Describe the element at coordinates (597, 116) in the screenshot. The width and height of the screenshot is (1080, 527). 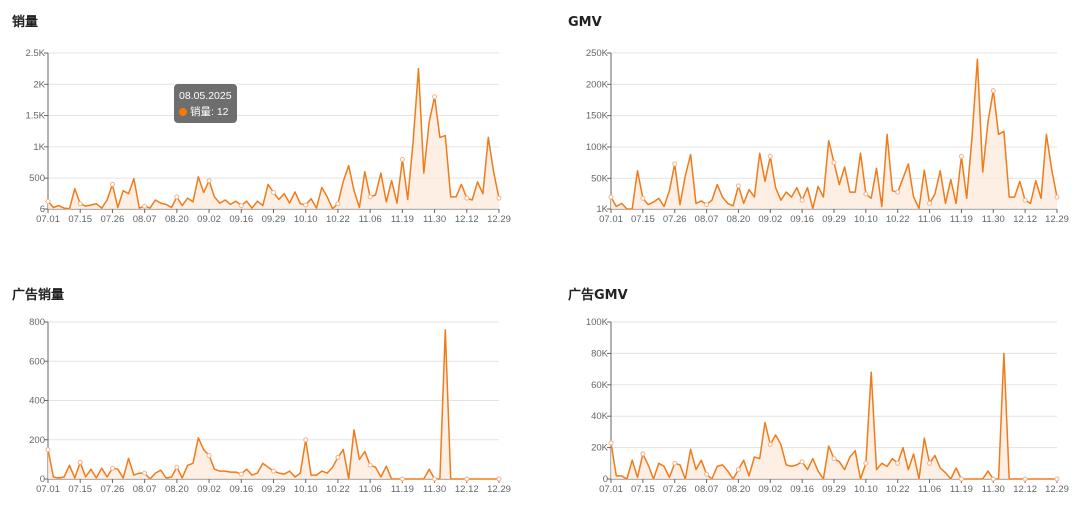
I see `y-tick-label: 150K` at that location.